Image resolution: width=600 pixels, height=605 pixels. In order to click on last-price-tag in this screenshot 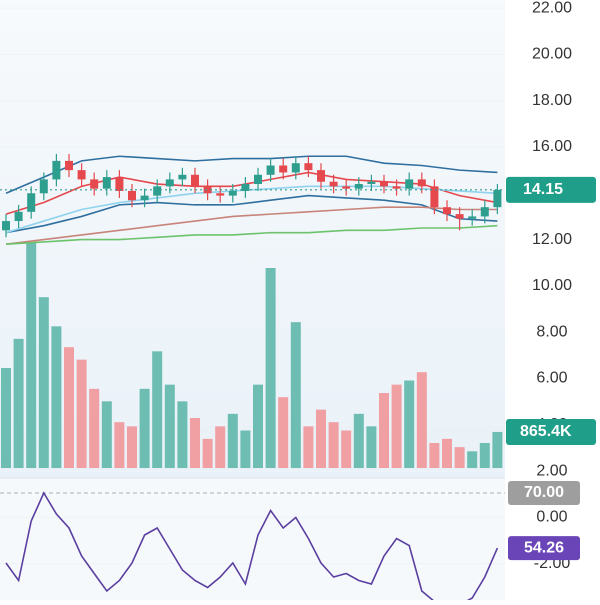, I will do `click(551, 189)`.